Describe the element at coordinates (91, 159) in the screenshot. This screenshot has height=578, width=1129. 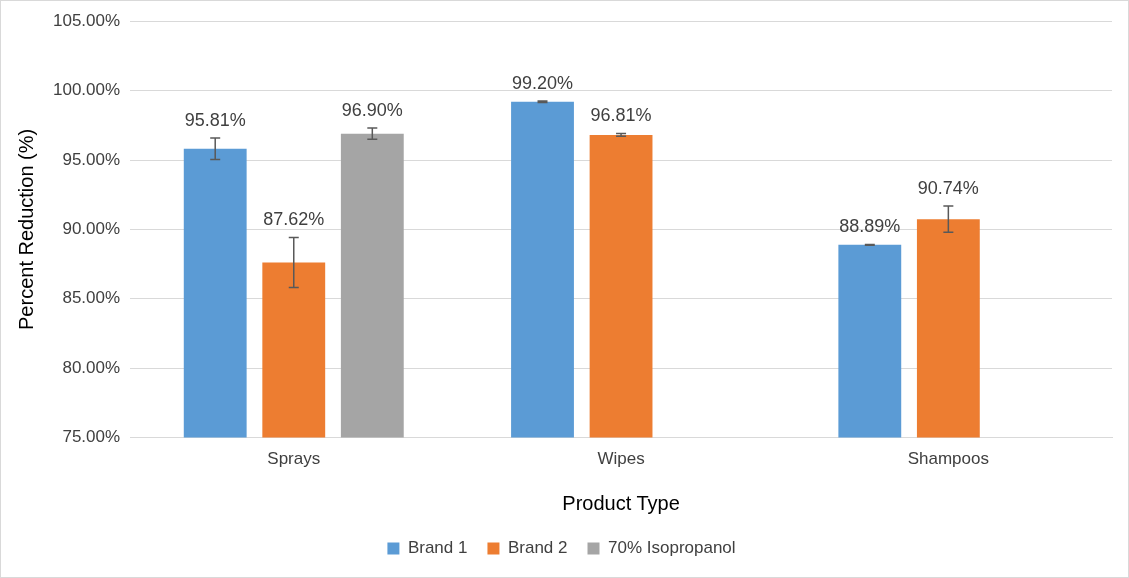
I see `y-tick-label: 95.00%` at that location.